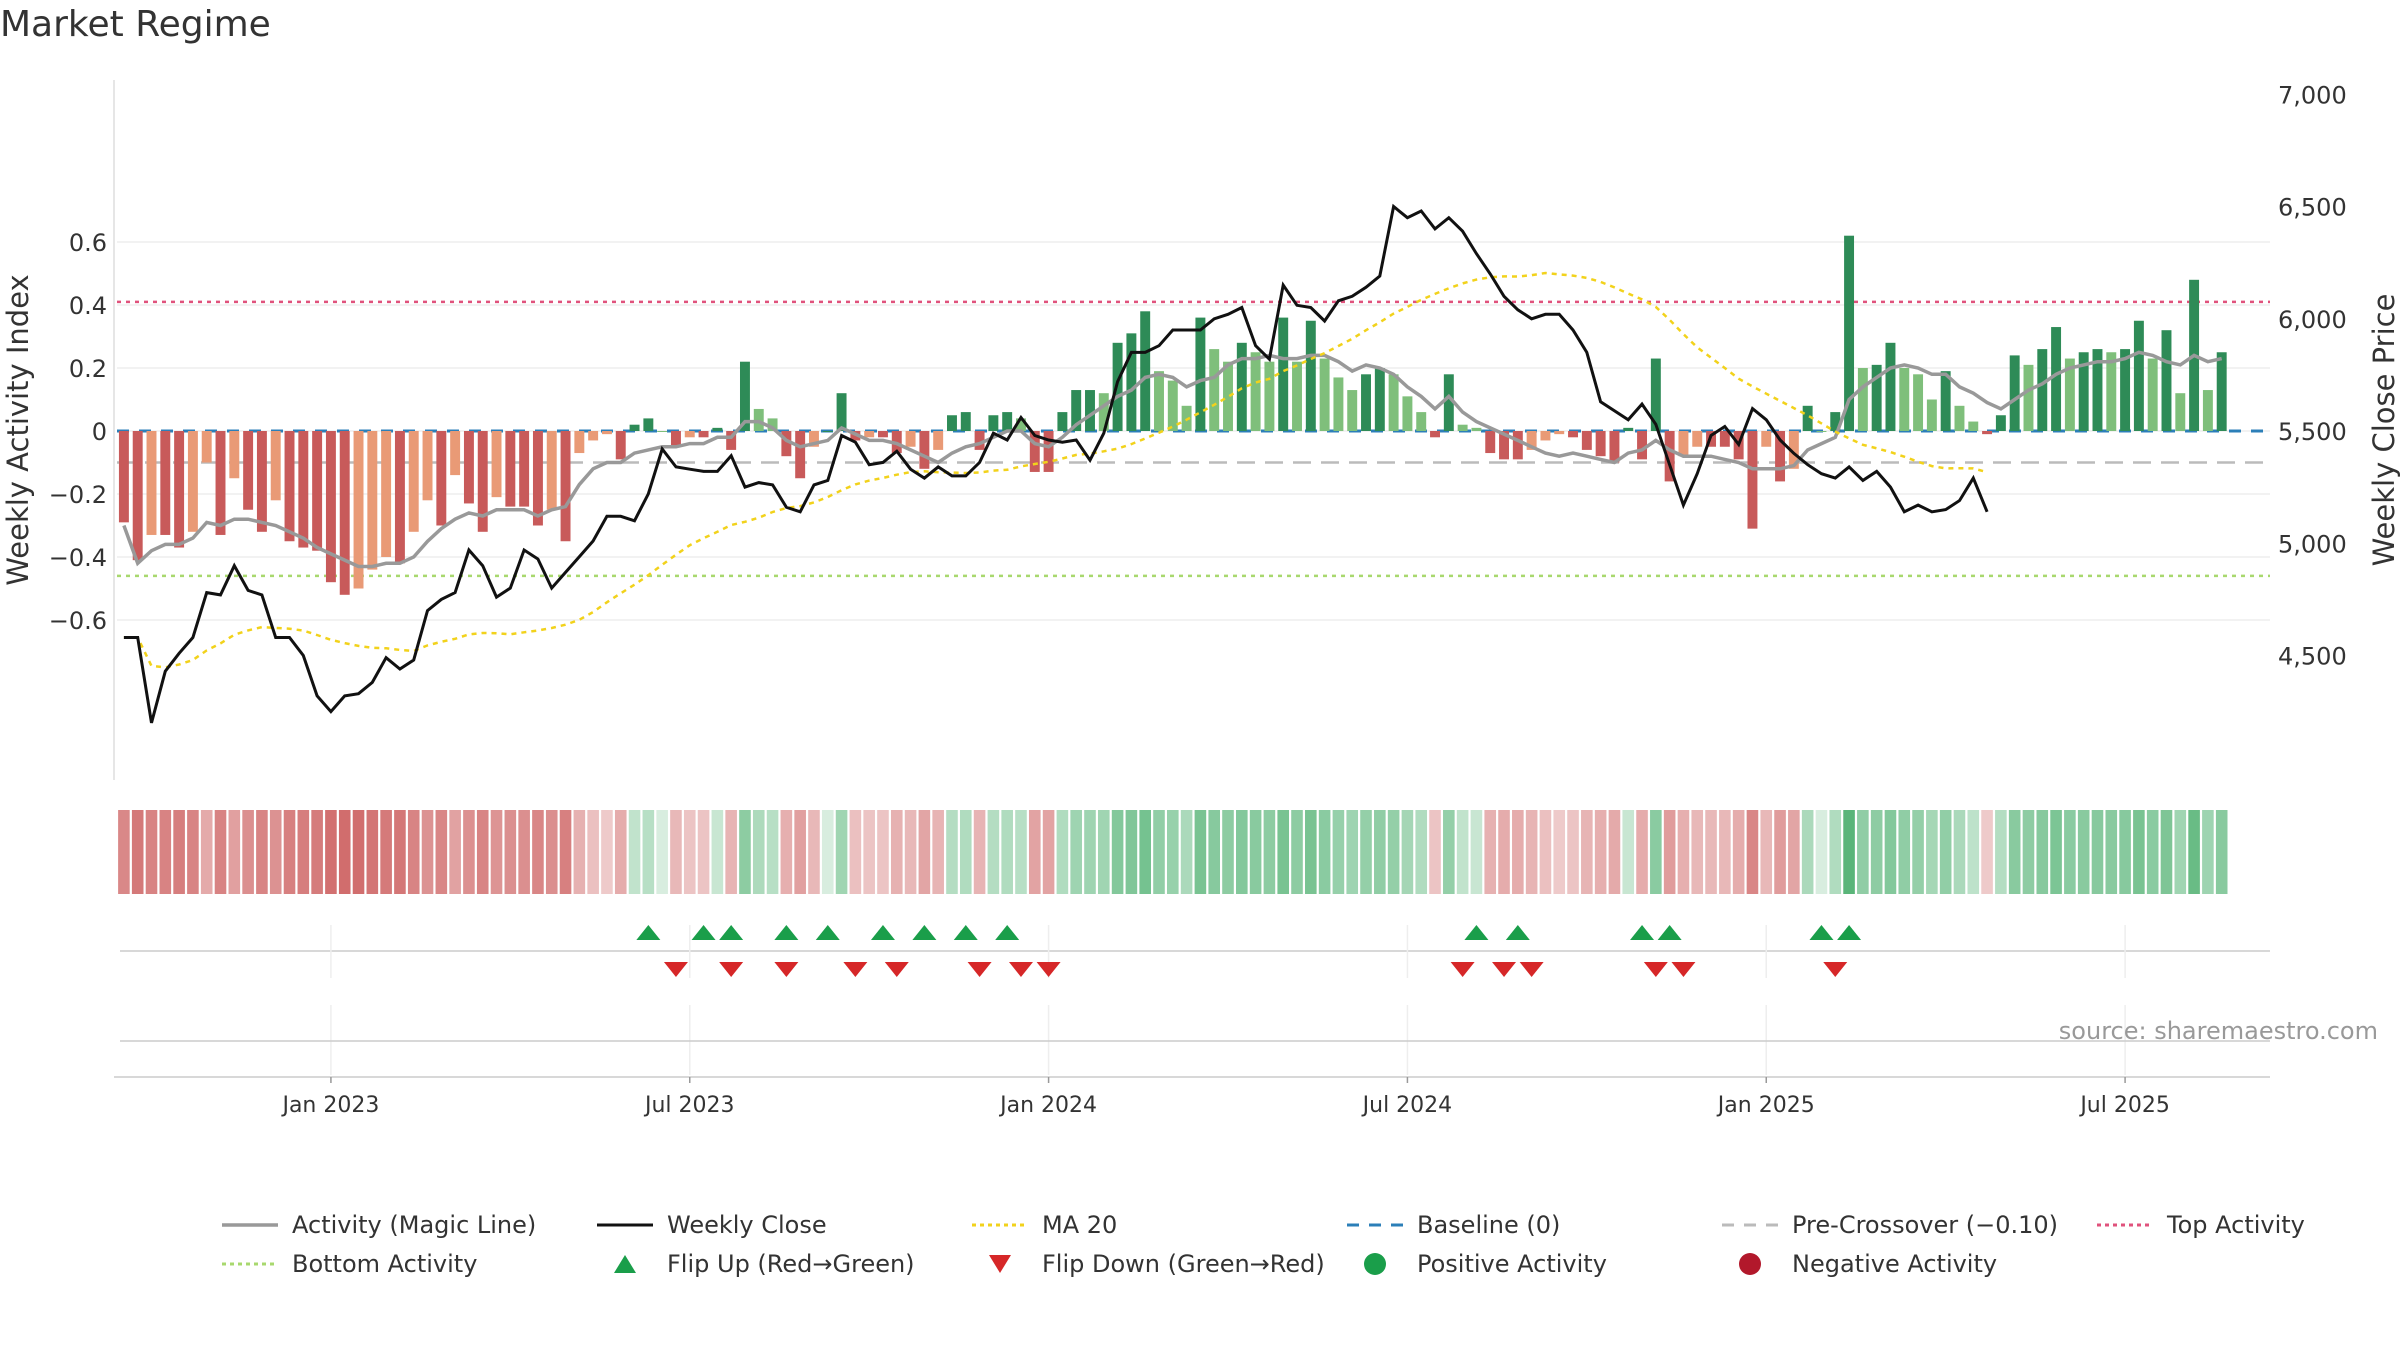 The height and width of the screenshot is (1350, 2400). Describe the element at coordinates (414, 1225) in the screenshot. I see `legend-label: Activity (Magic Line)` at that location.